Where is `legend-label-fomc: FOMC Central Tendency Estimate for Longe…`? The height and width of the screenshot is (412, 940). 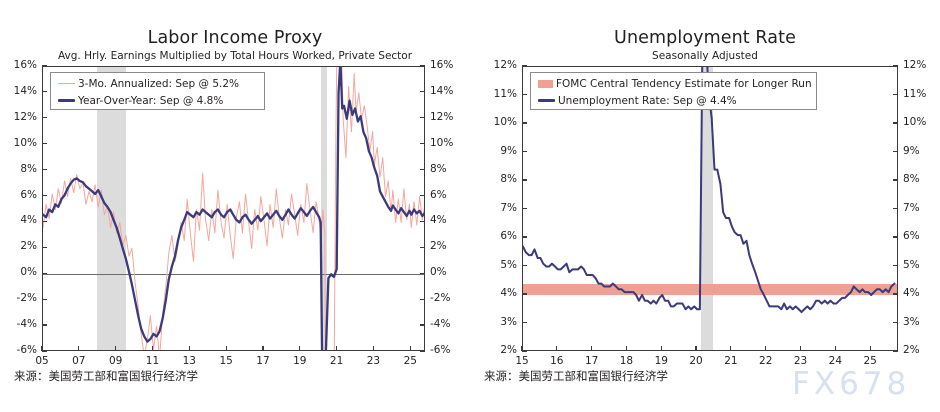 legend-label-fomc: FOMC Central Tendency Estimate for Longe… is located at coordinates (684, 83).